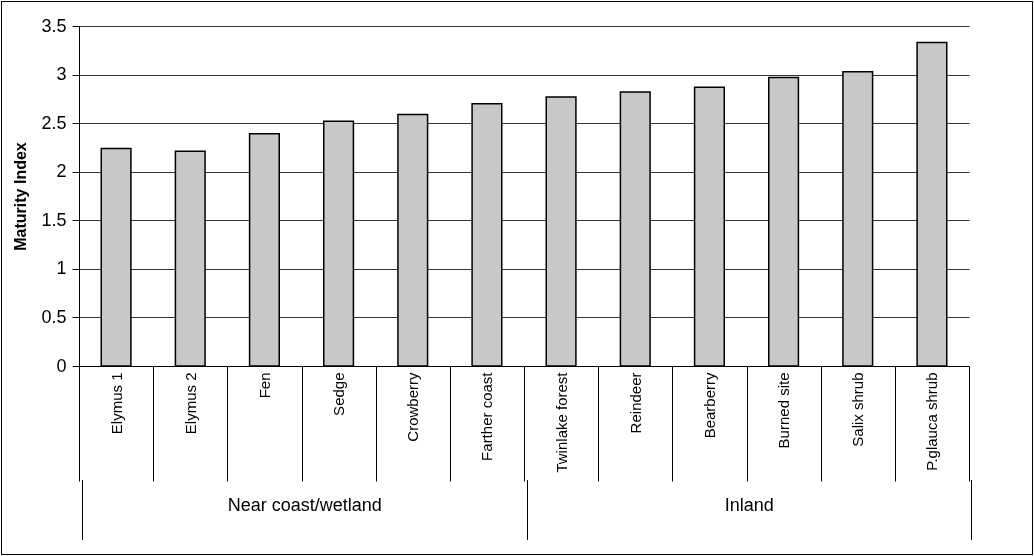 Image resolution: width=1034 pixels, height=556 pixels. What do you see at coordinates (61, 171) in the screenshot?
I see `y-tick-label: 2` at bounding box center [61, 171].